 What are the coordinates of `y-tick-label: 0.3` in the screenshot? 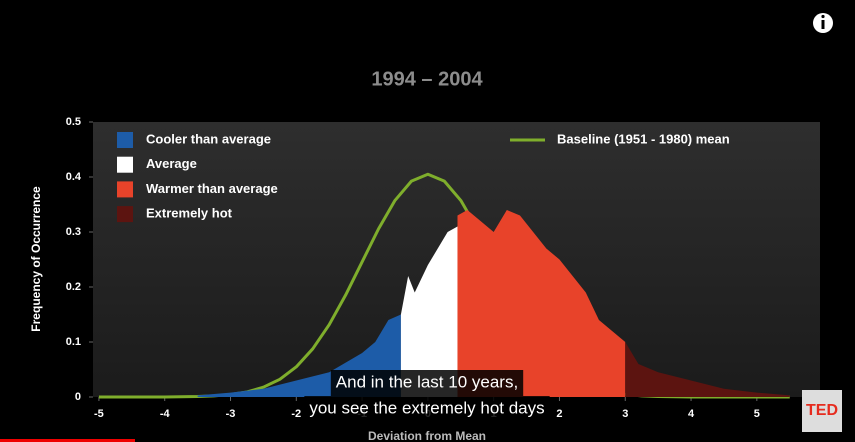 It's located at (73, 232).